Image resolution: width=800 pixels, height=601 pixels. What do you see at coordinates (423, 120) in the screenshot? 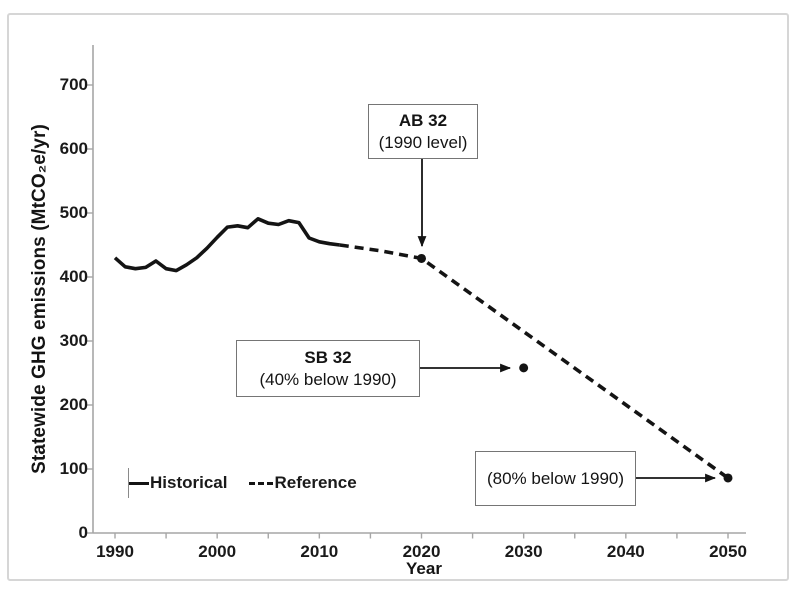
I see `ab32-title: AB 32` at bounding box center [423, 120].